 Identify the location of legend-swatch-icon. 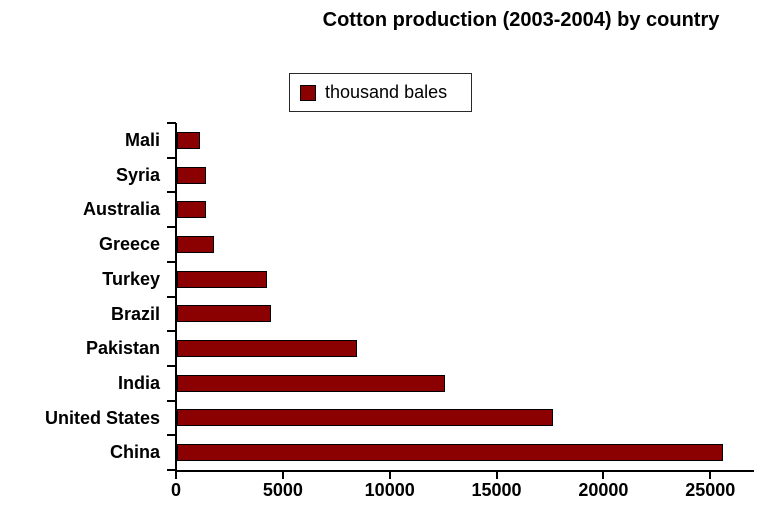
(308, 92).